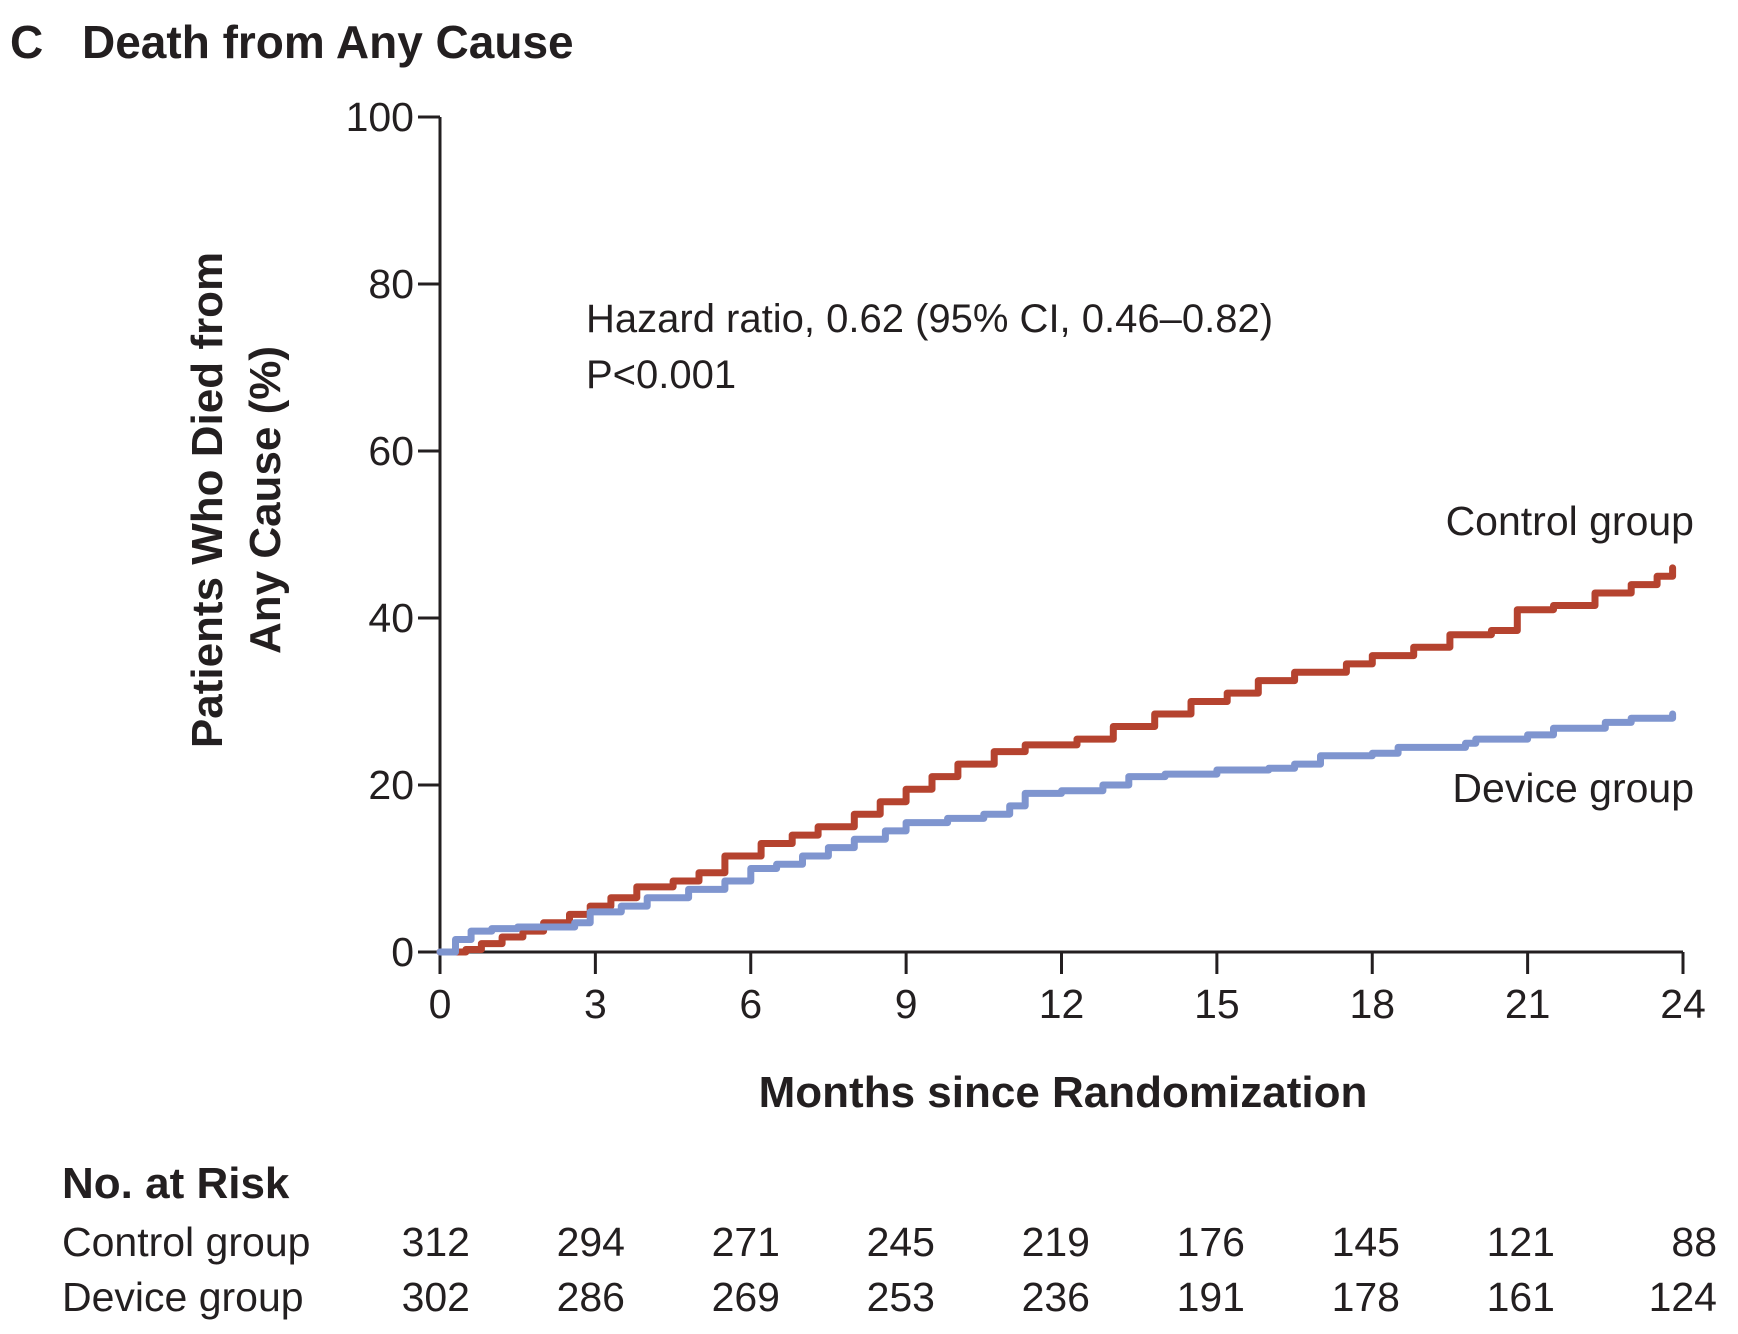 The image size is (1738, 1334). What do you see at coordinates (402, 952) in the screenshot?
I see `y-tick-label: 0` at bounding box center [402, 952].